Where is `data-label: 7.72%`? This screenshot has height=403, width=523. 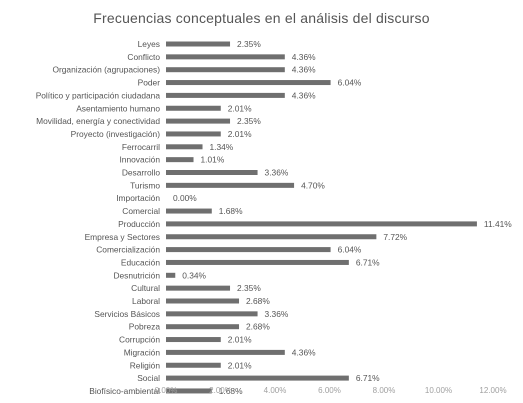
data-label: 7.72% is located at coordinates (395, 237).